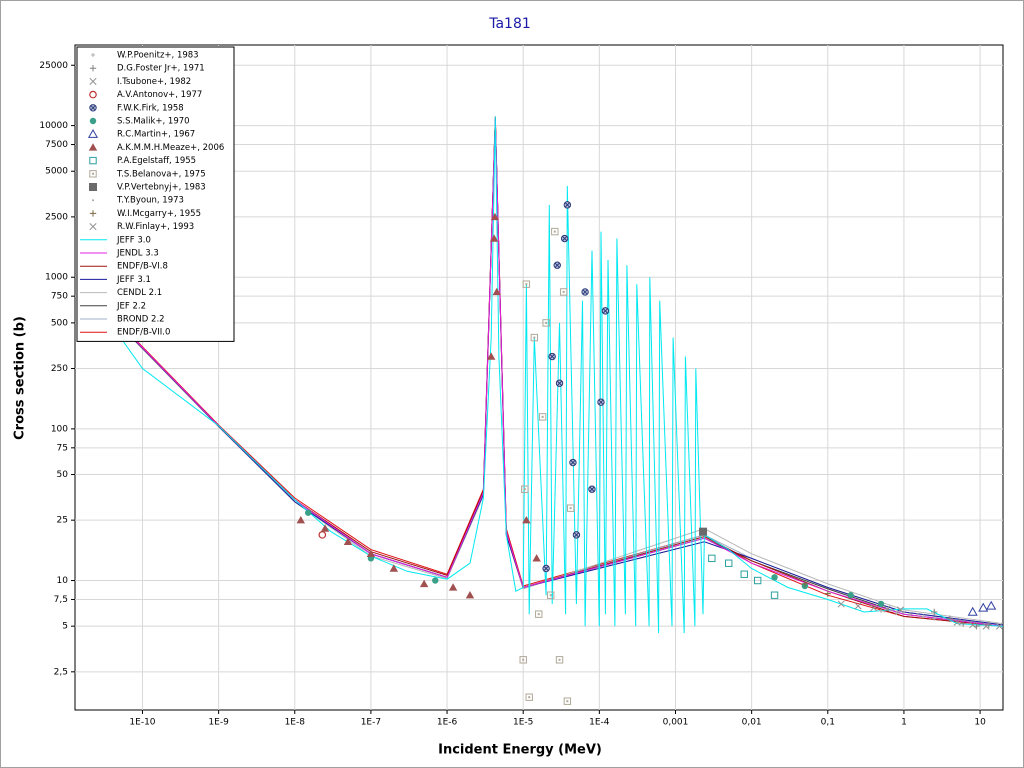 The height and width of the screenshot is (768, 1024). What do you see at coordinates (142, 267) in the screenshot?
I see `legend-label: ENDF/B-VI.8` at bounding box center [142, 267].